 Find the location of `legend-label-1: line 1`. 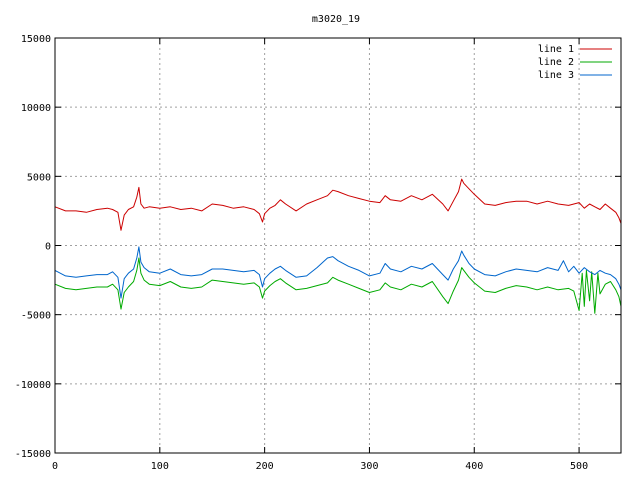

legend-label-1: line 1 is located at coordinates (556, 49).